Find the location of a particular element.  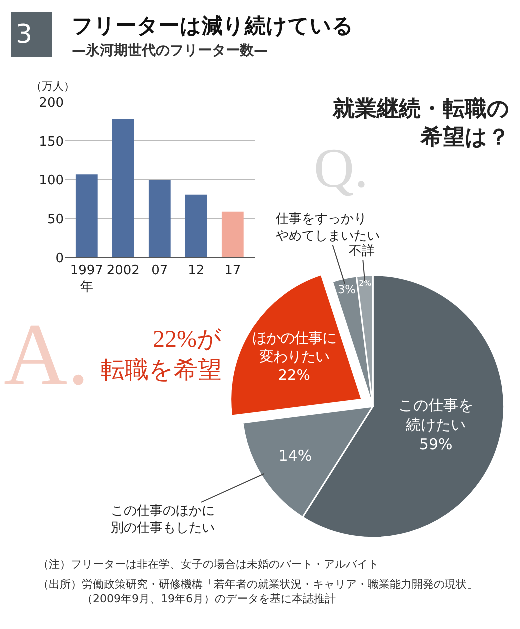

chart-title: 就業継続・転職の希望は？ is located at coordinates (421, 123).